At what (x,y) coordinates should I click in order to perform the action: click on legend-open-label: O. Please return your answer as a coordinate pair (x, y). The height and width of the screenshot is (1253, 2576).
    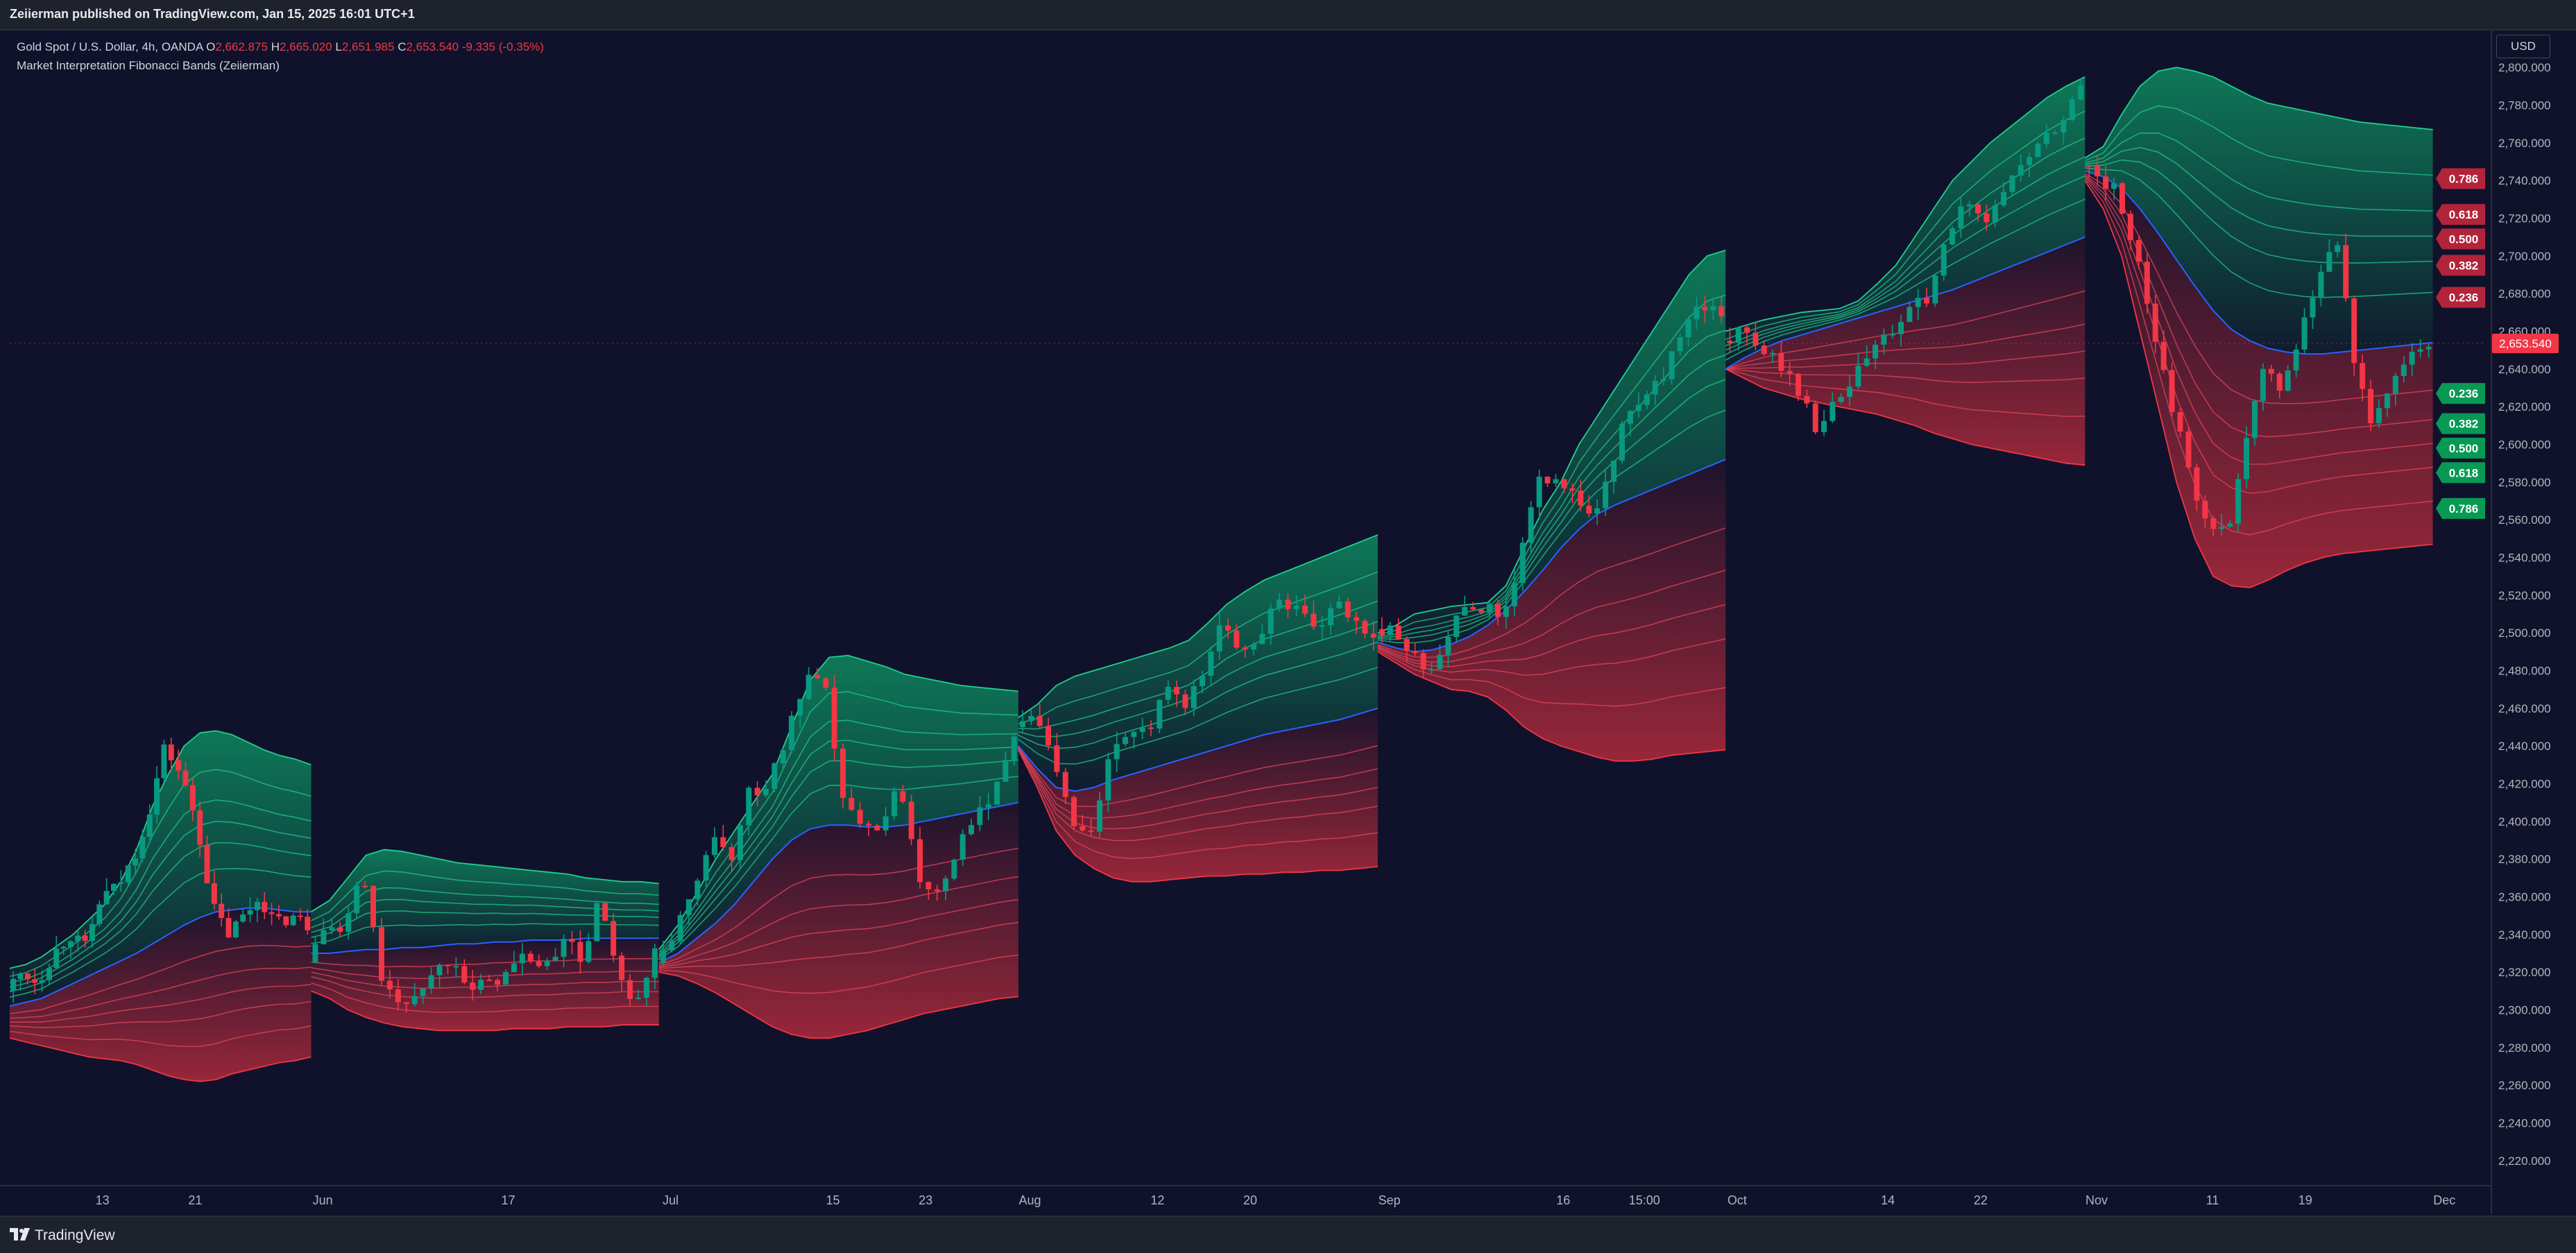
    Looking at the image, I should click on (211, 46).